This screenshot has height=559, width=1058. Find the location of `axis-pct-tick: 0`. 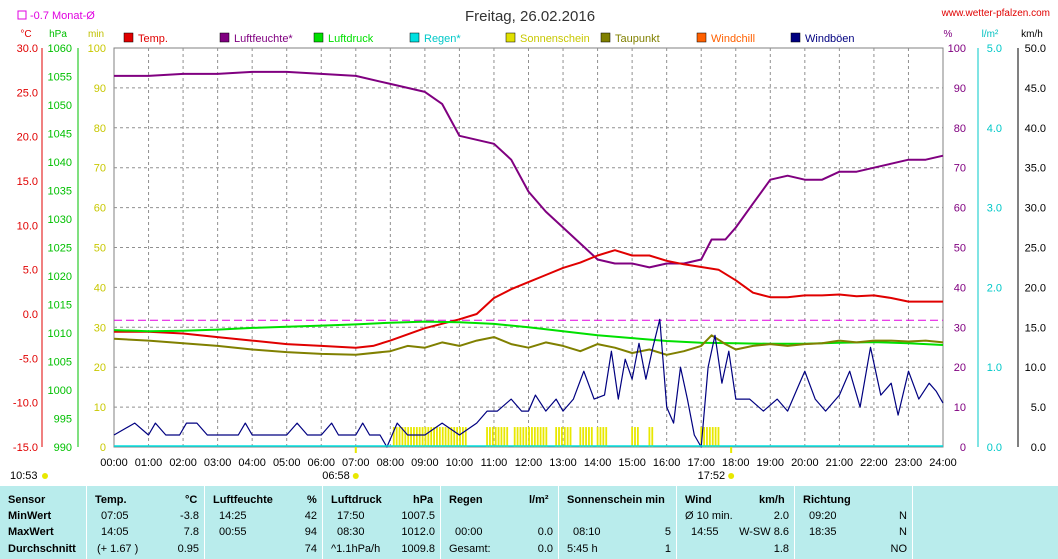

axis-pct-tick: 0 is located at coordinates (963, 448).